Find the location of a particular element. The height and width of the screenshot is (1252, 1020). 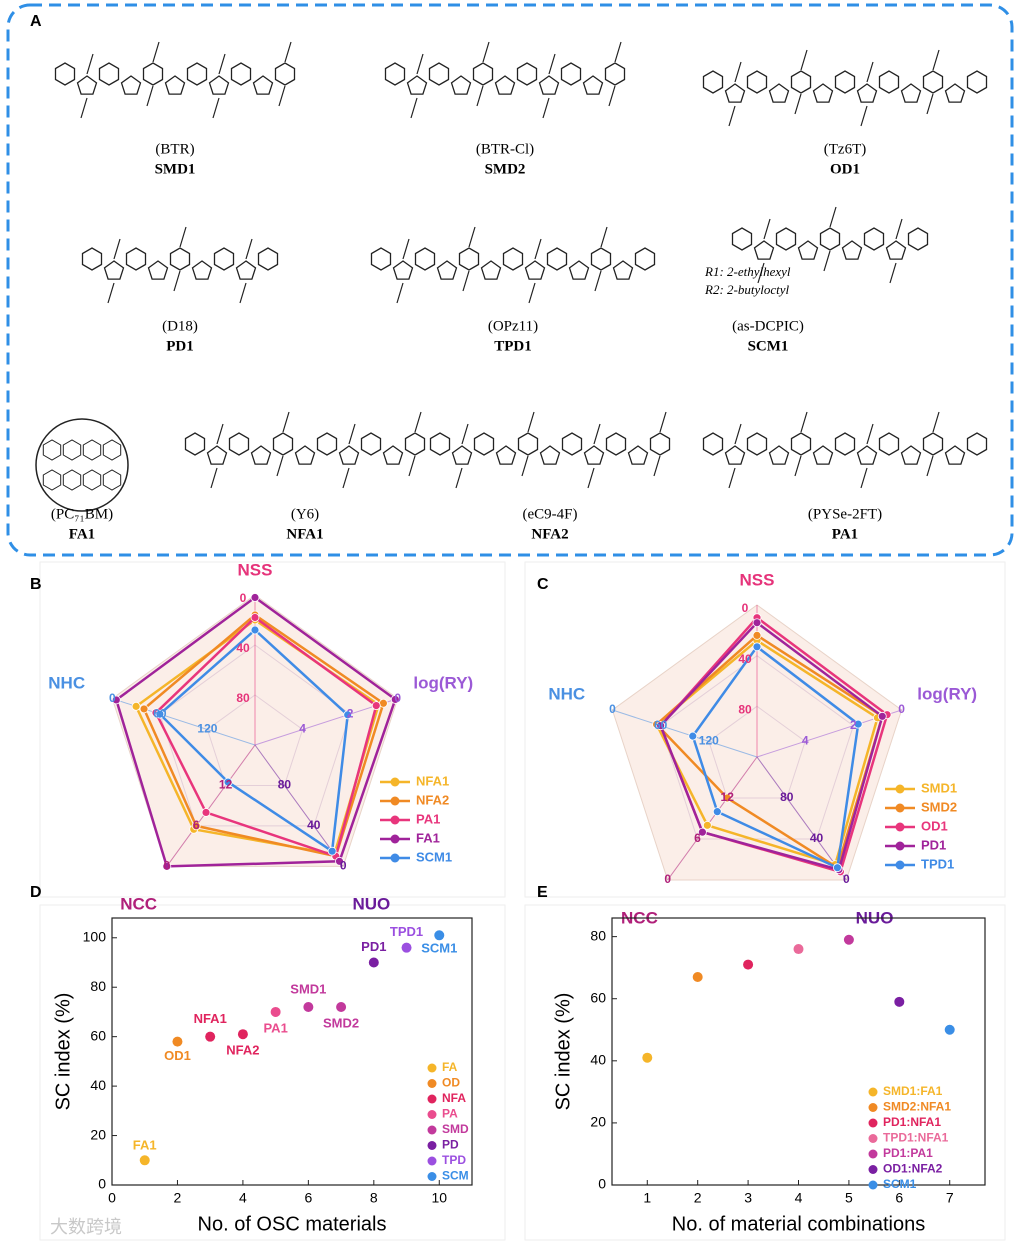

panel-label: C is located at coordinates (543, 584).